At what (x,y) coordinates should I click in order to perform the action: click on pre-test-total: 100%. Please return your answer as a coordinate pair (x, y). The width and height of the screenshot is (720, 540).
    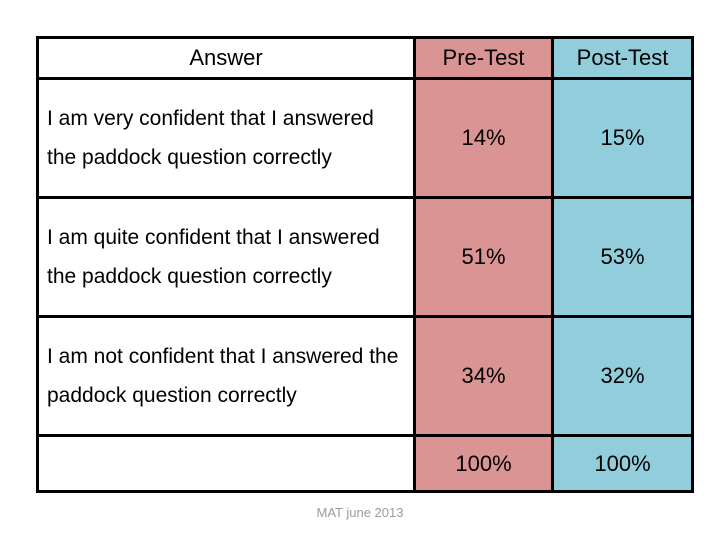
    Looking at the image, I should click on (483, 463).